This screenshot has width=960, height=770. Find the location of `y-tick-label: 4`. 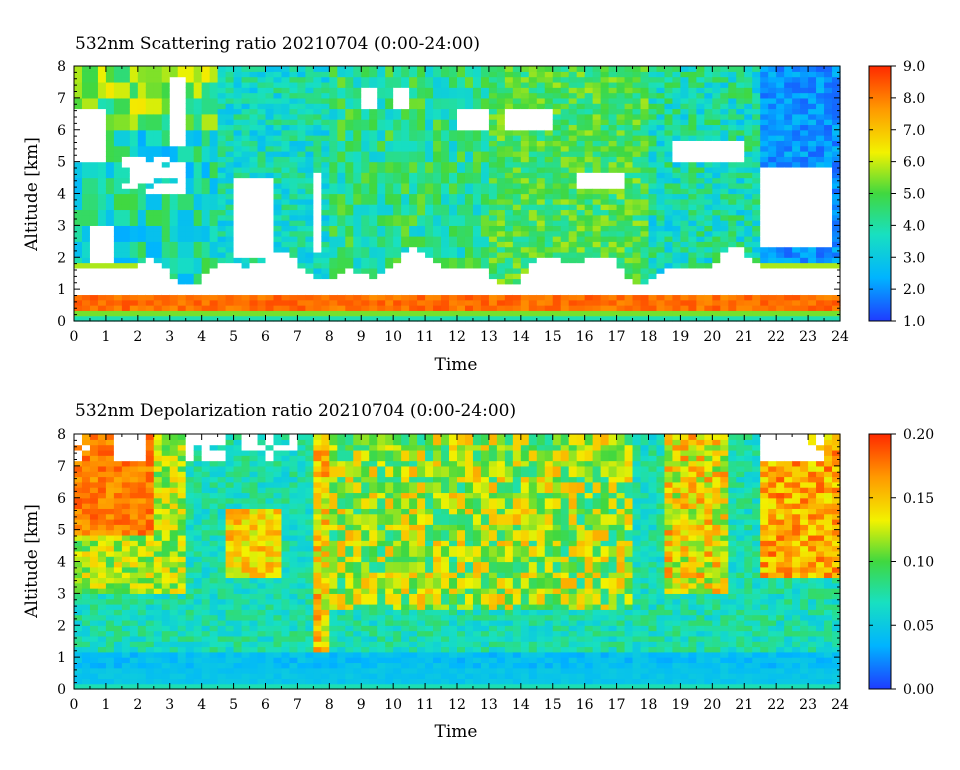

y-tick-label: 4 is located at coordinates (61, 195).